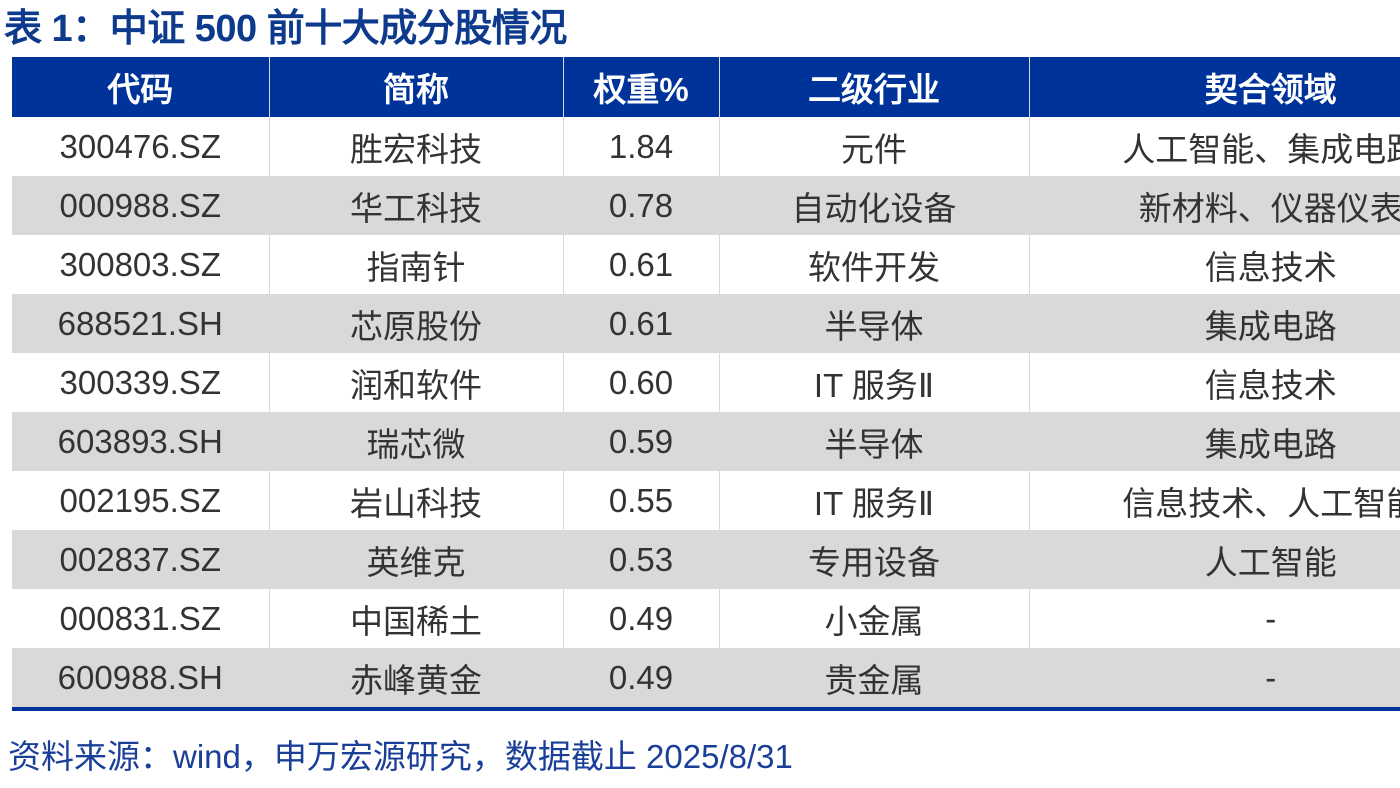 This screenshot has width=1400, height=788. I want to click on cell-name: 指南针, so click(415, 264).